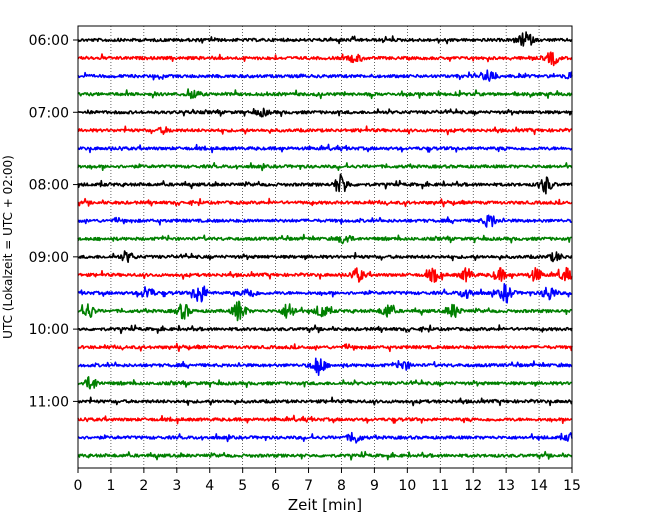 Image resolution: width=650 pixels, height=520 pixels. Describe the element at coordinates (327, 481) in the screenshot. I see `x-axis: 0 1 2 3 4 5 6 7 8 9 10 11 12 13 14 15` at that location.